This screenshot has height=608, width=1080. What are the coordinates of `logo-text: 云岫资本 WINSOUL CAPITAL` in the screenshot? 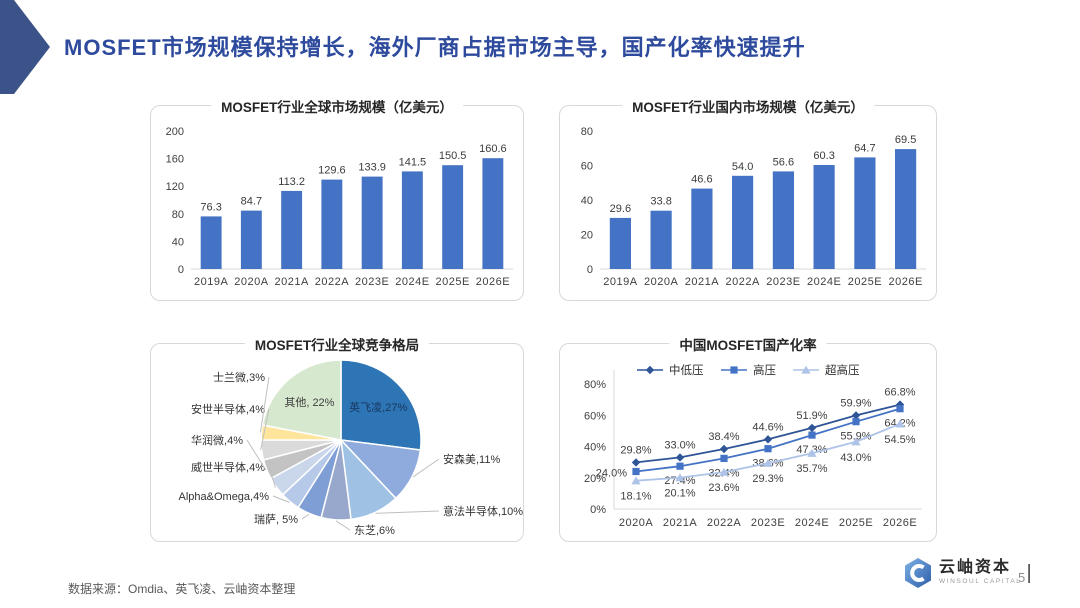 It's located at (980, 573).